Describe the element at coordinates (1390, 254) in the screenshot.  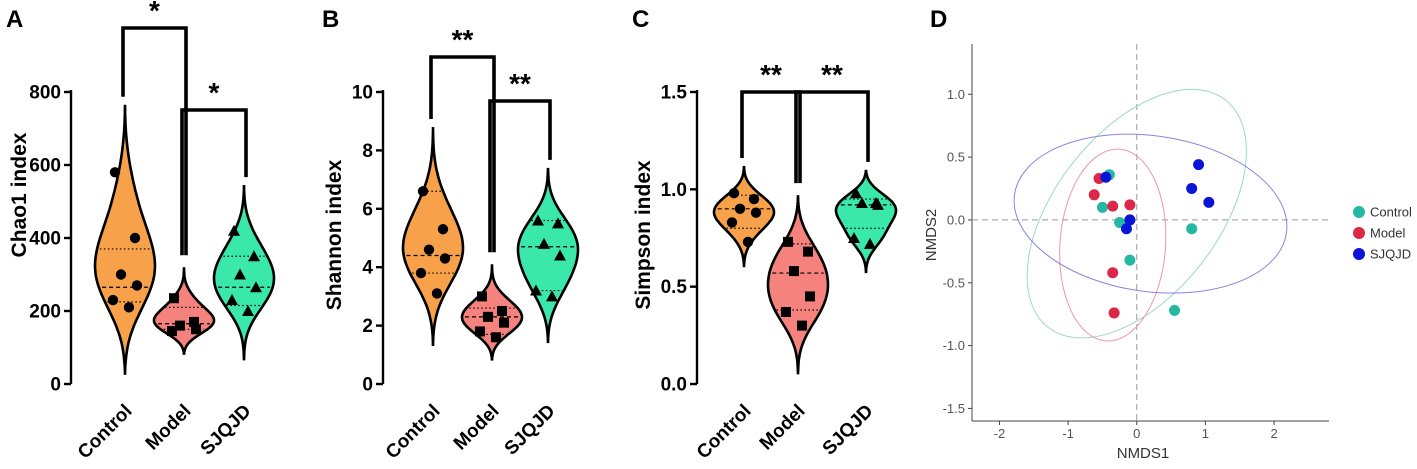
I see `legend-label-sjqjd: SJQJD` at that location.